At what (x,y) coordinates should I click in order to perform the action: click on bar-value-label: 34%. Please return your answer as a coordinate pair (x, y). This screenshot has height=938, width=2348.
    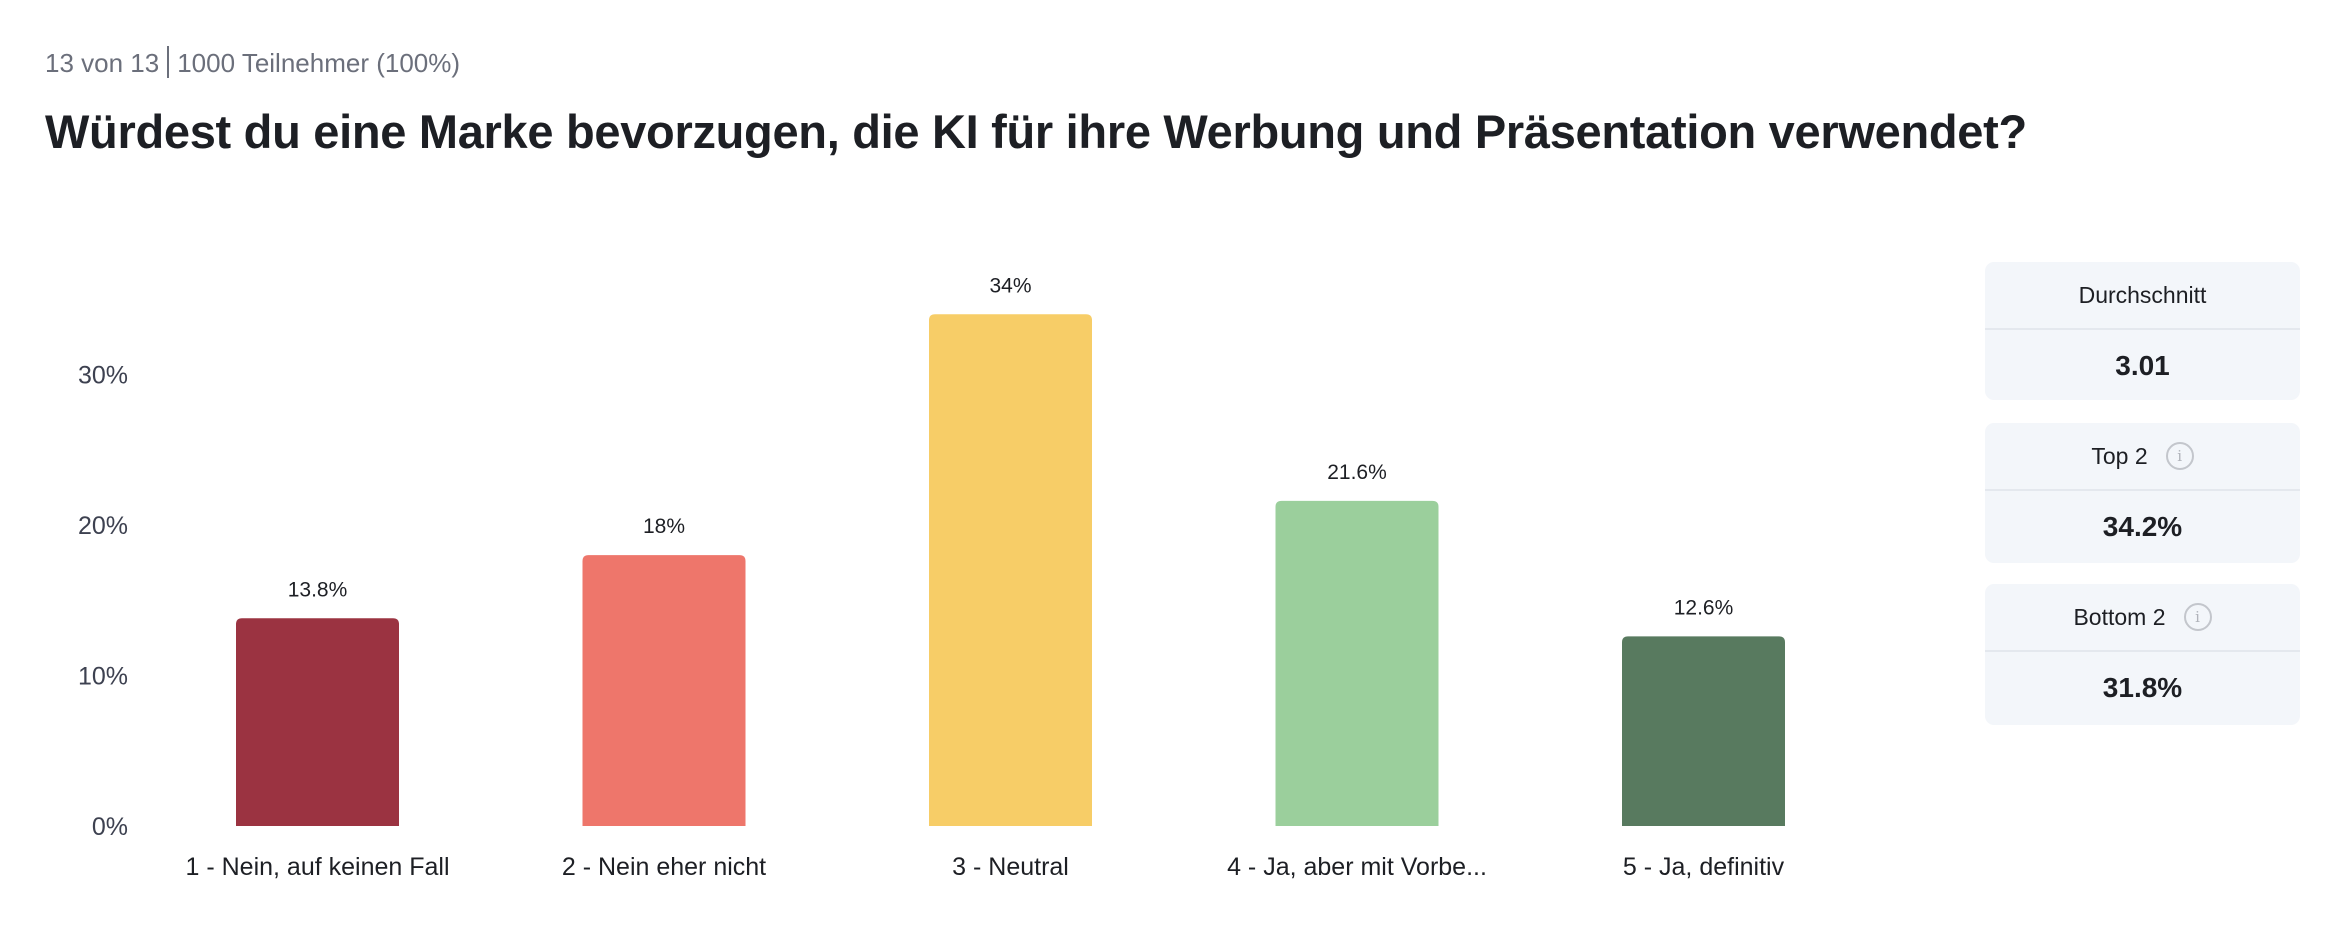
    Looking at the image, I should click on (1010, 285).